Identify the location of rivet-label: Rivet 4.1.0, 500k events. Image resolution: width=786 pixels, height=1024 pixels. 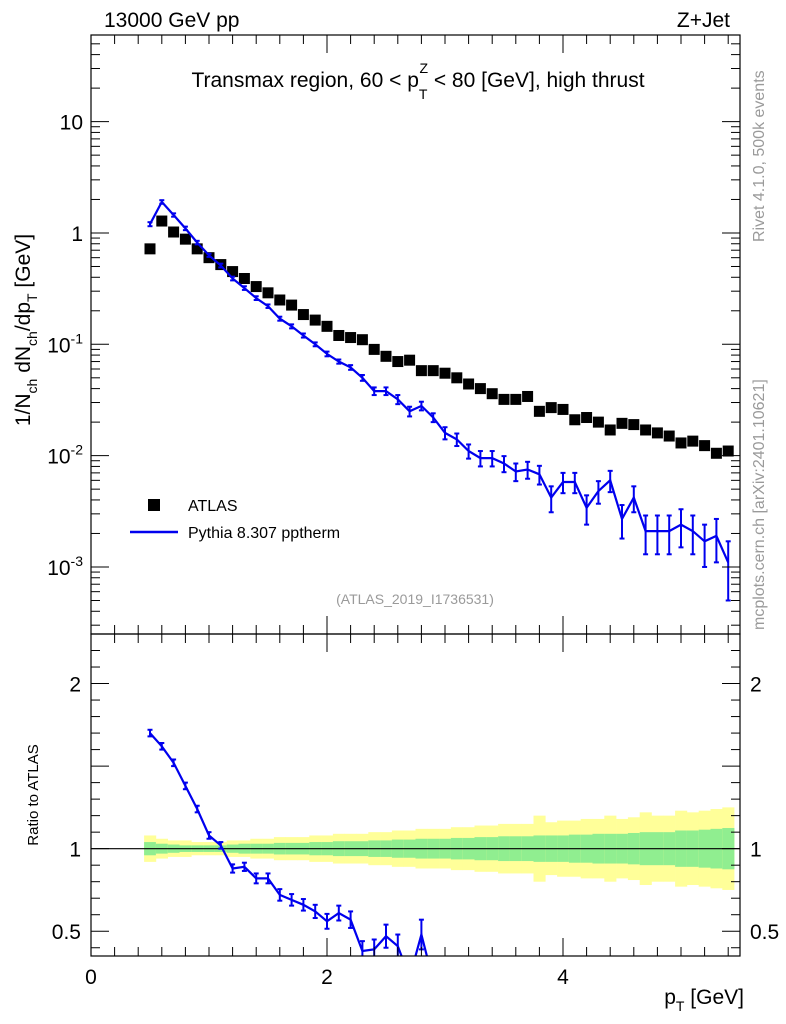
(759, 156).